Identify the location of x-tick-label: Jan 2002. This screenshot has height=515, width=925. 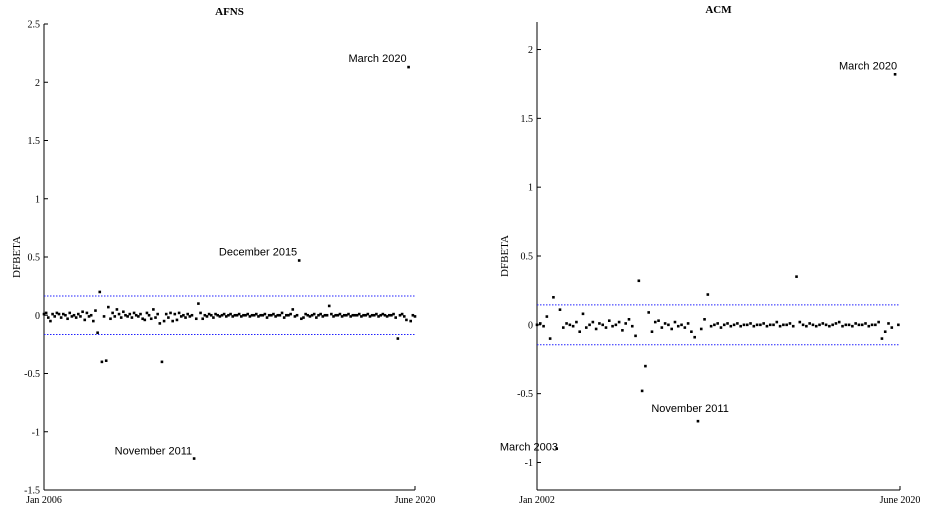
(537, 500).